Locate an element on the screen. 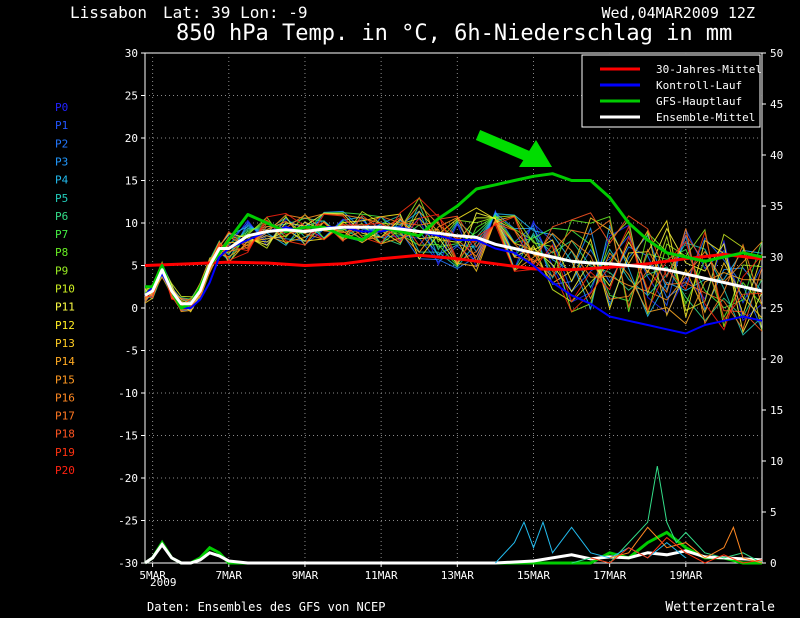 The height and width of the screenshot is (618, 800). member-label-p12: P12 is located at coordinates (65, 325).